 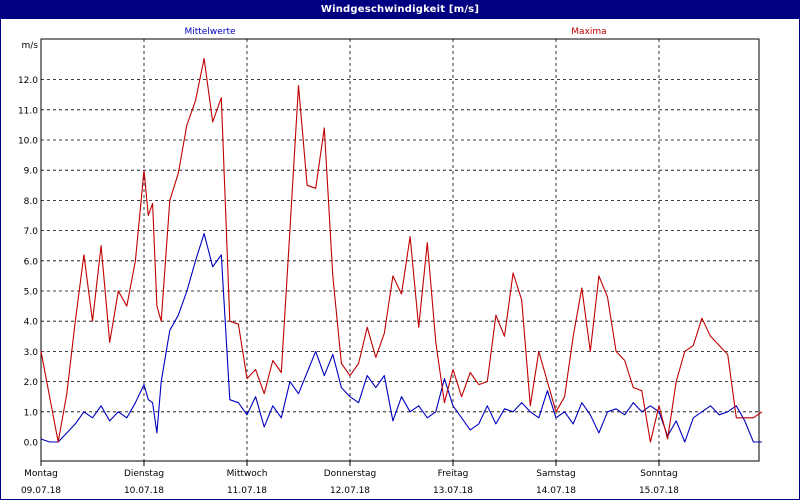 I want to click on x-tick-day: Freitag, so click(x=453, y=474).